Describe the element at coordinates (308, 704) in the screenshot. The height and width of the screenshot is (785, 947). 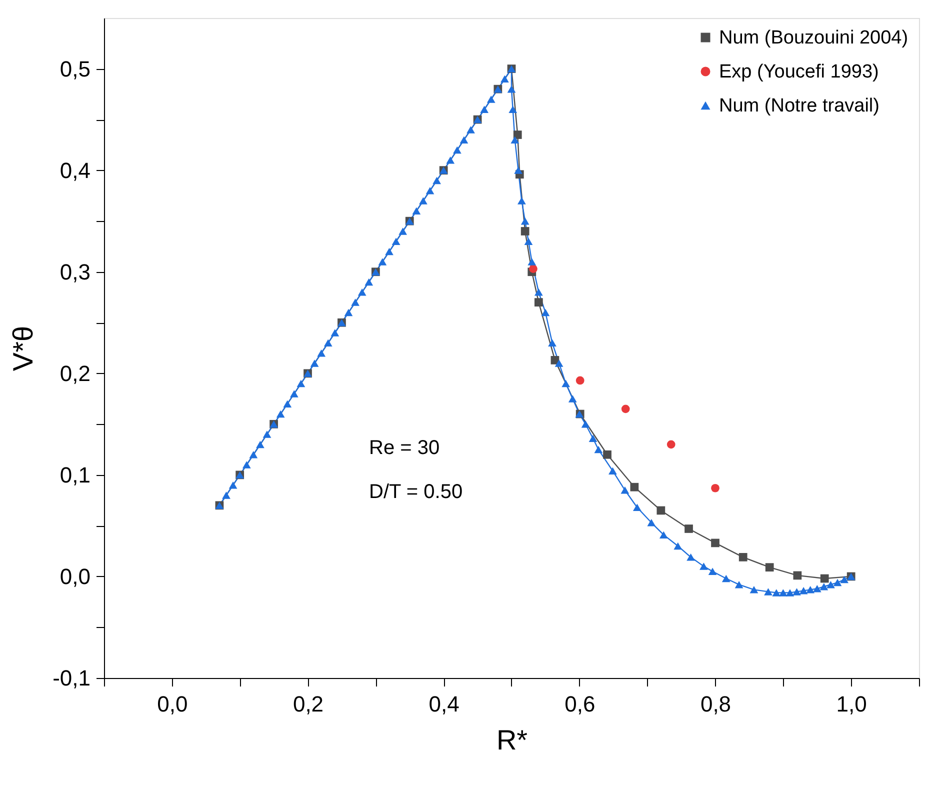
I see `x-tick-label: 0,2` at that location.